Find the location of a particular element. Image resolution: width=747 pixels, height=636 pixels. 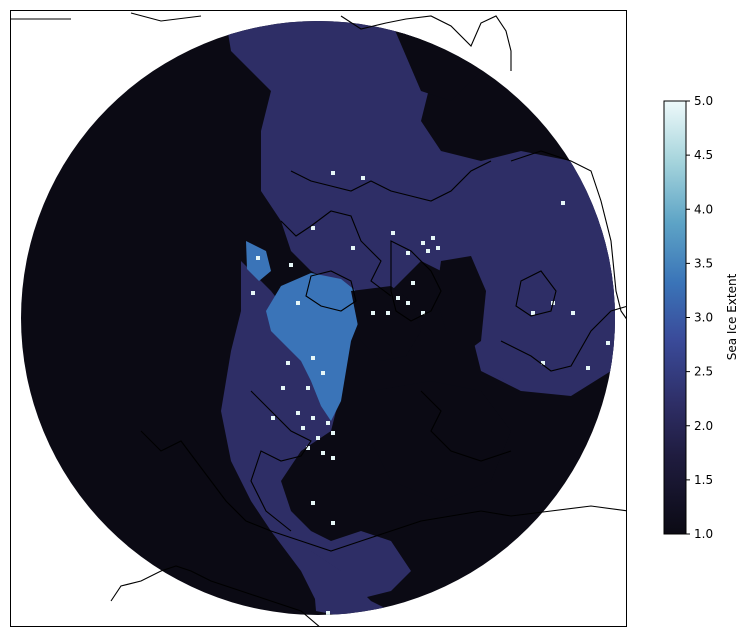

colorbar-tick-label: 3.0 is located at coordinates (703, 318).